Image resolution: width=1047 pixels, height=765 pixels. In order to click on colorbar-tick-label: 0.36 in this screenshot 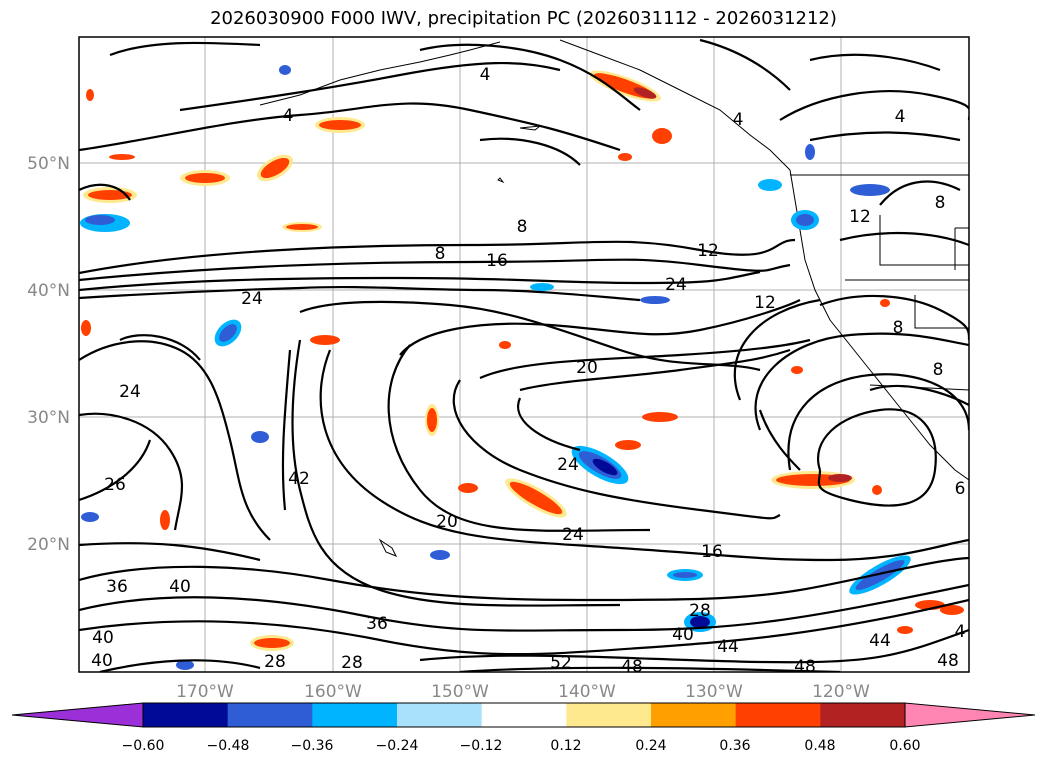, I will do `click(734, 746)`.